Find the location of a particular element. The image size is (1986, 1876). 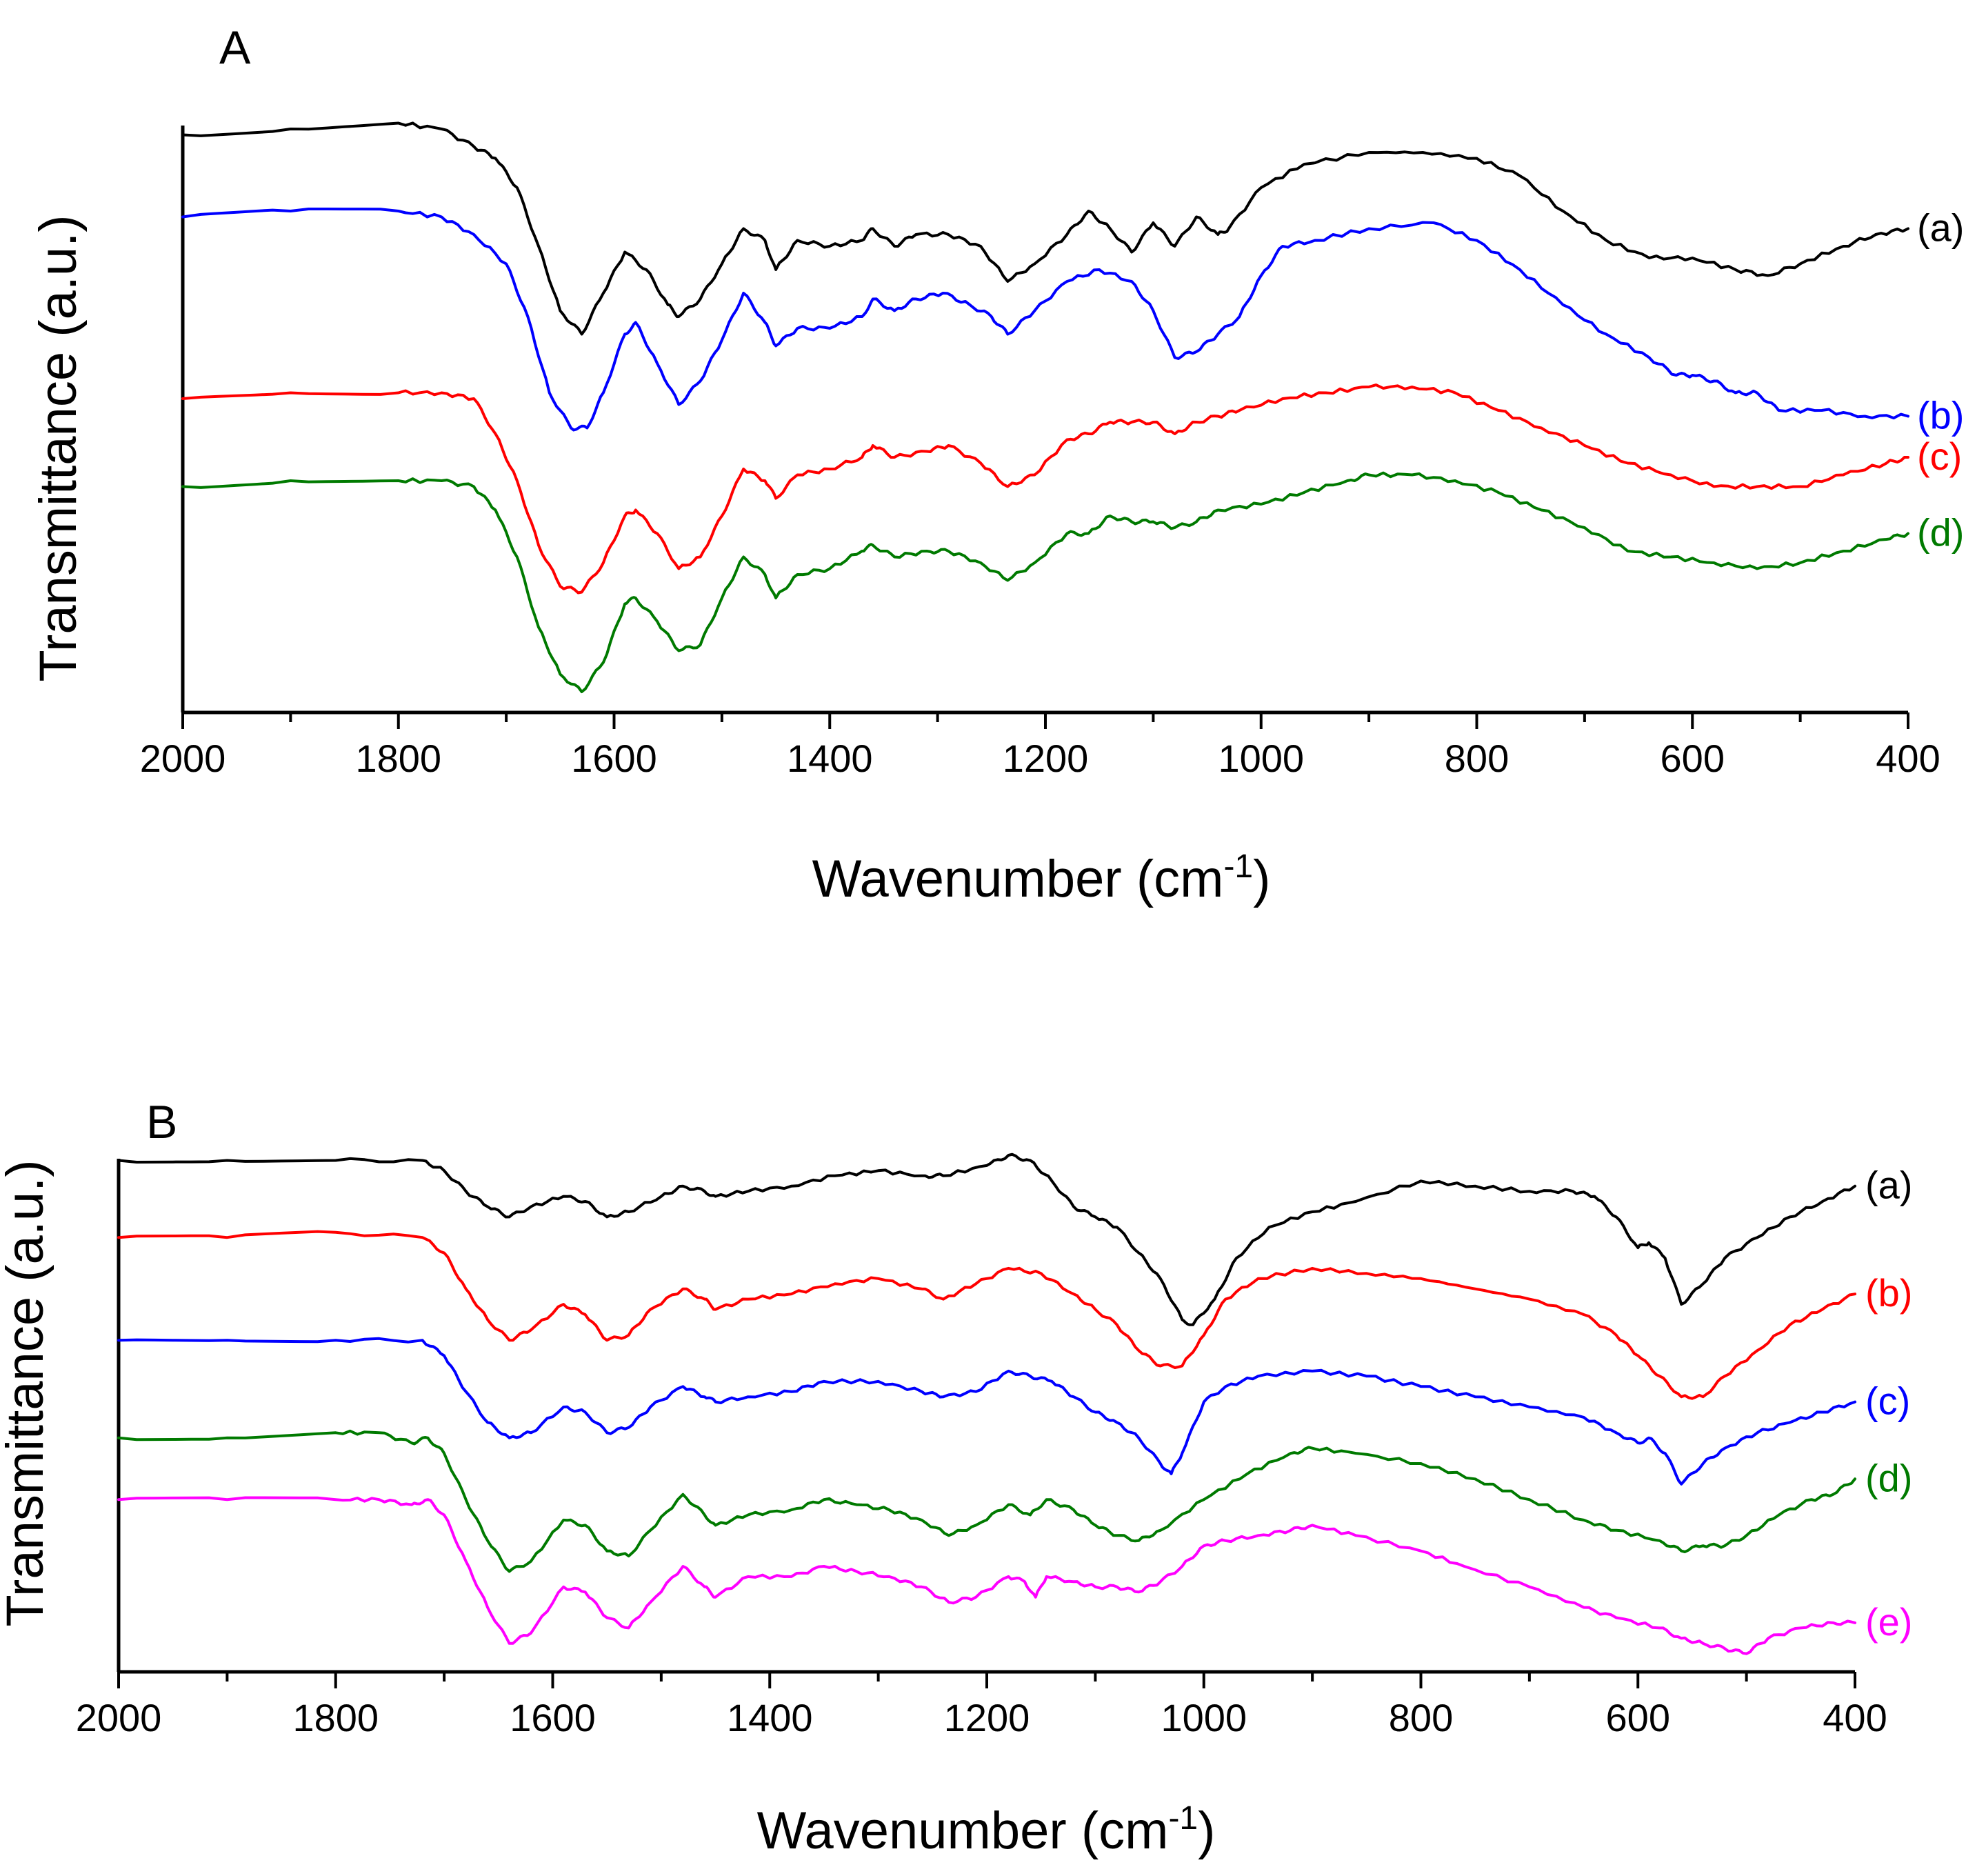

panel-b-curve-label-a: (a) is located at coordinates (1888, 1185).